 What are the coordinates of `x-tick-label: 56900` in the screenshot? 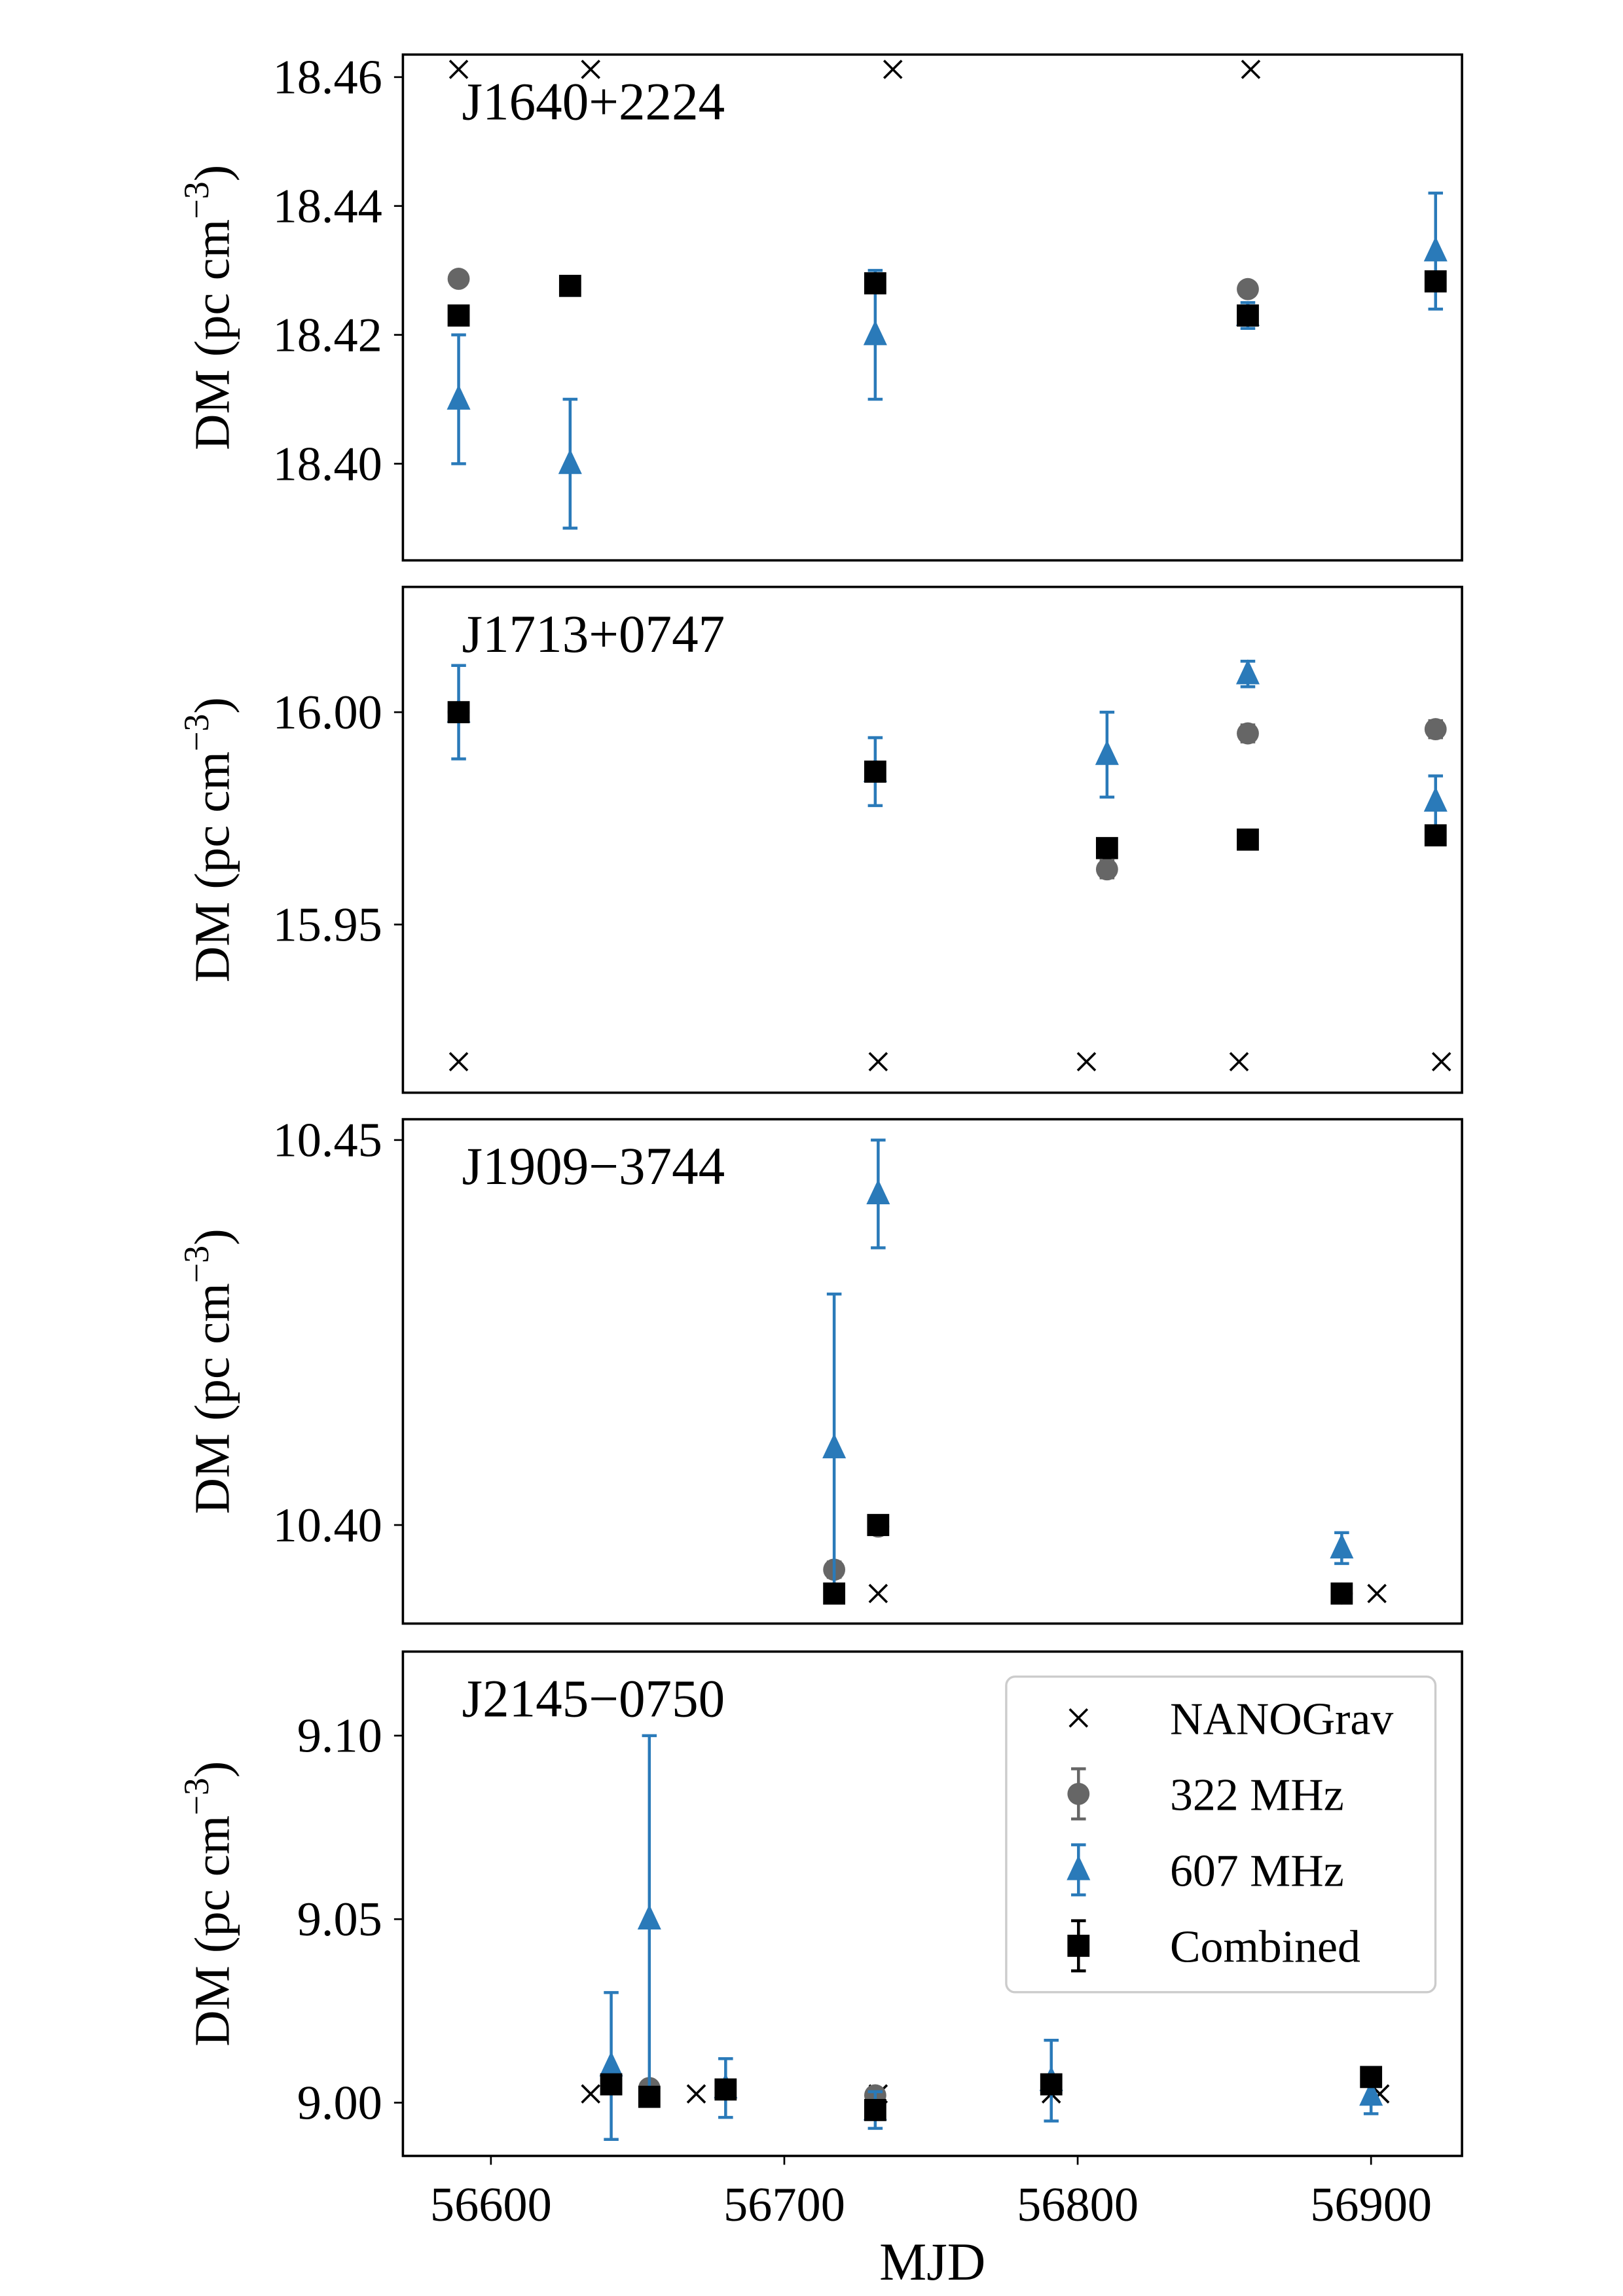 It's located at (1371, 2205).